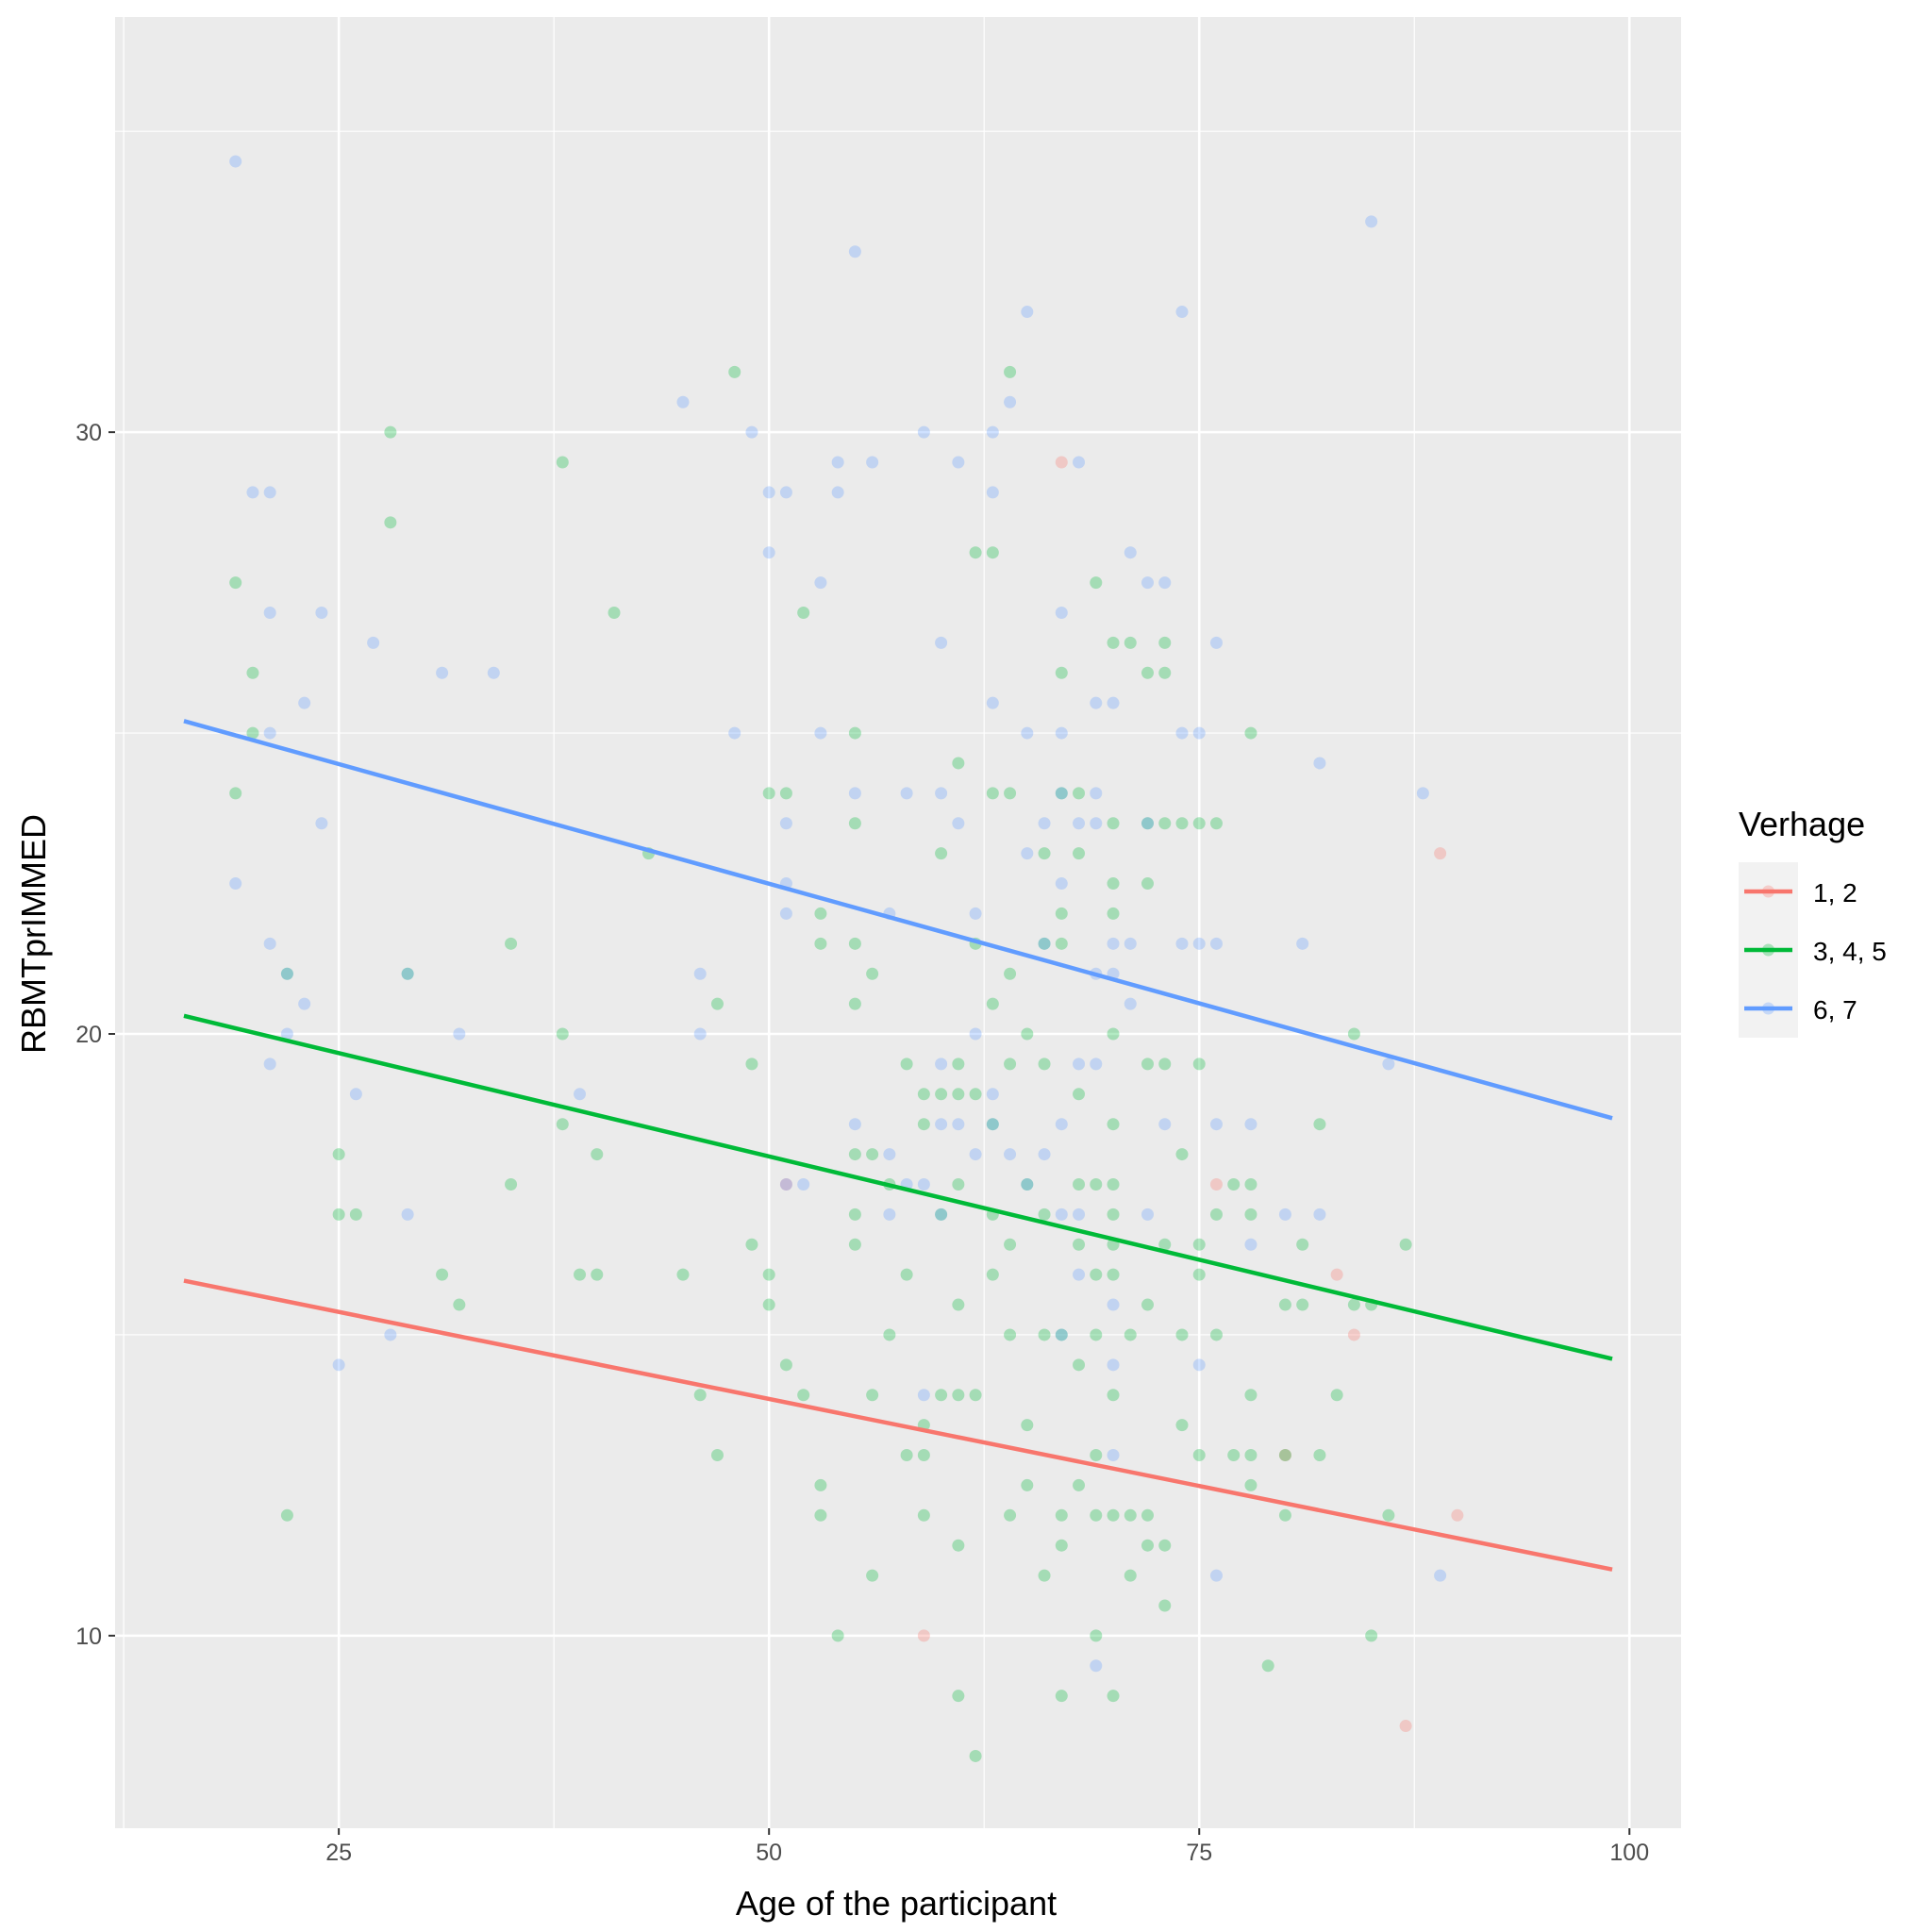  Describe the element at coordinates (88, 1035) in the screenshot. I see `y-tick-label: 20` at that location.